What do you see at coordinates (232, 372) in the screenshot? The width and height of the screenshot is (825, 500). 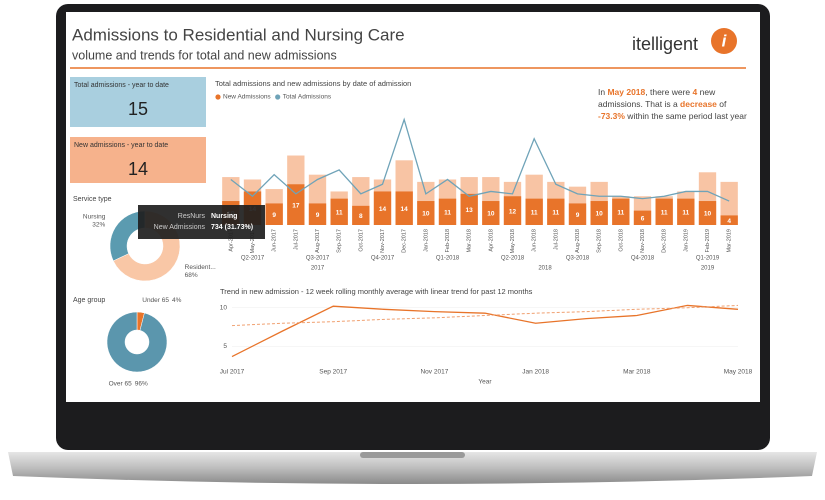 I see `x-tick-label: Jul 2017` at bounding box center [232, 372].